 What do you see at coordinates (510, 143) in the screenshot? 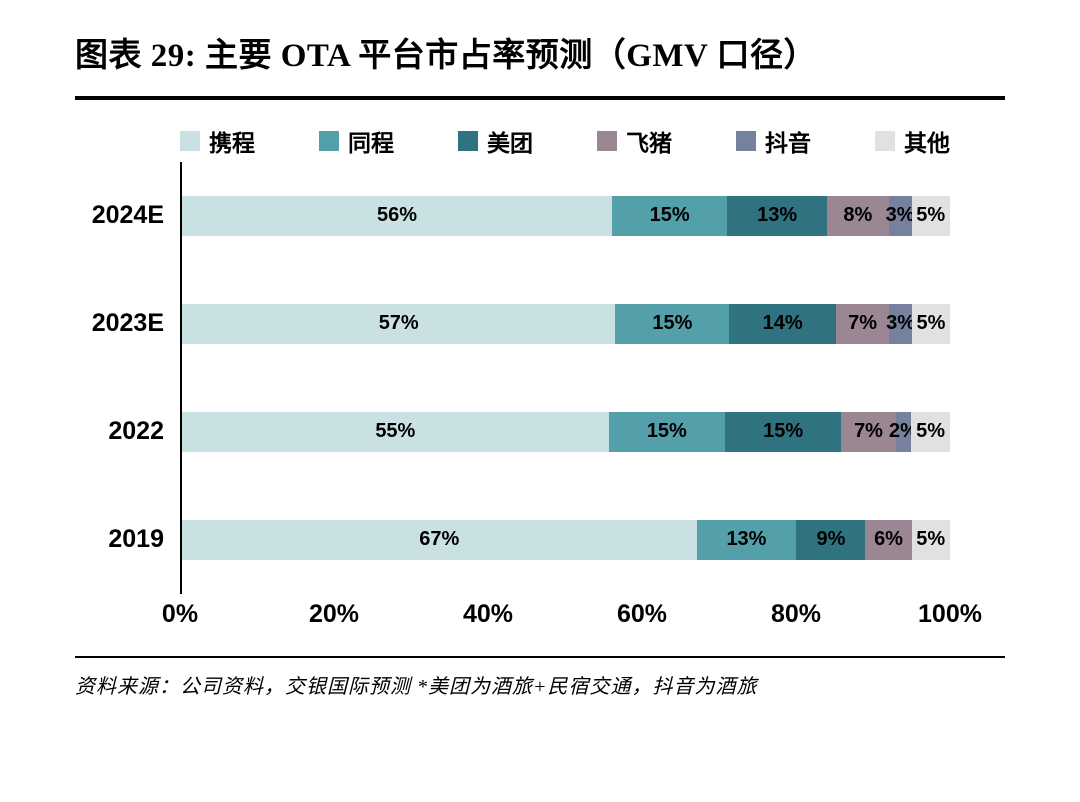
I see `legend-label: 美团` at bounding box center [510, 143].